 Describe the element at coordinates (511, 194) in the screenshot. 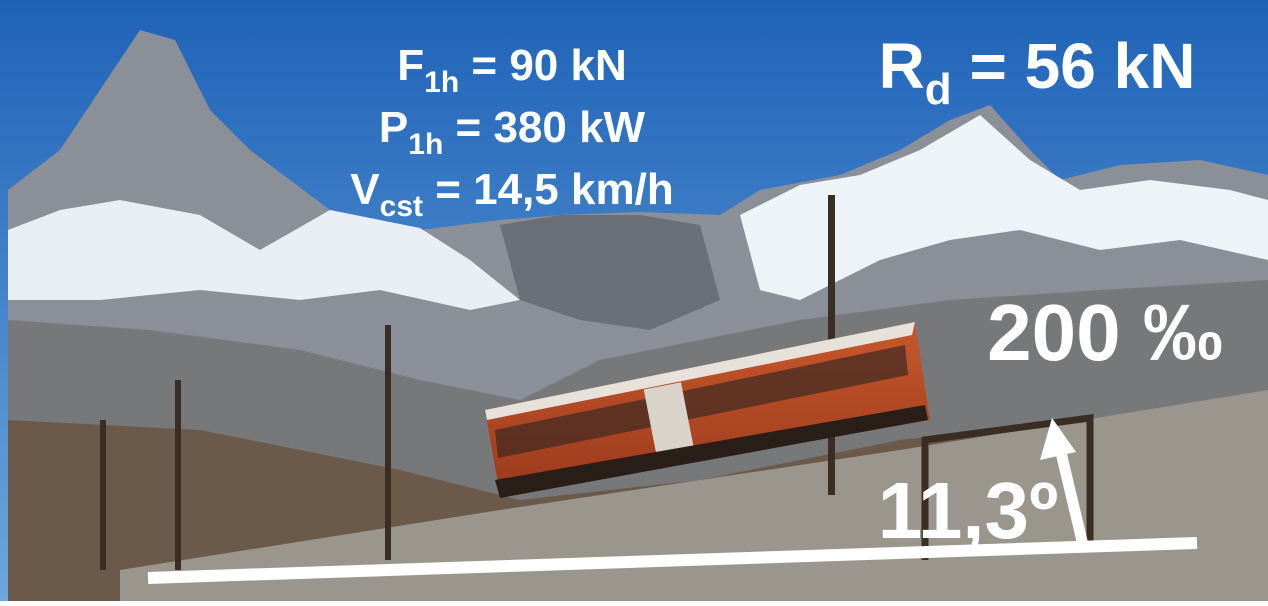

I see `speed-label: Vcst = 14,5 km/h` at that location.